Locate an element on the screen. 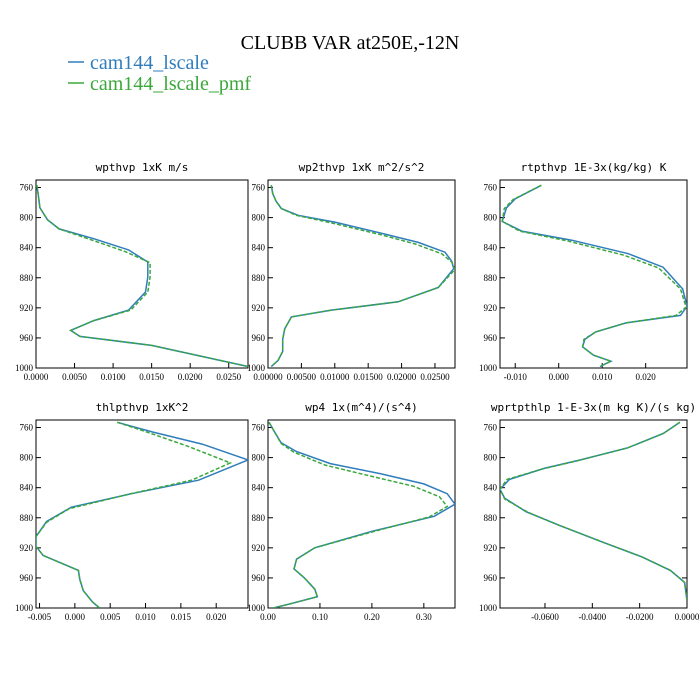 This screenshot has height=700, width=700. panel-4-xtick-label-2: 0.005 is located at coordinates (110, 617).